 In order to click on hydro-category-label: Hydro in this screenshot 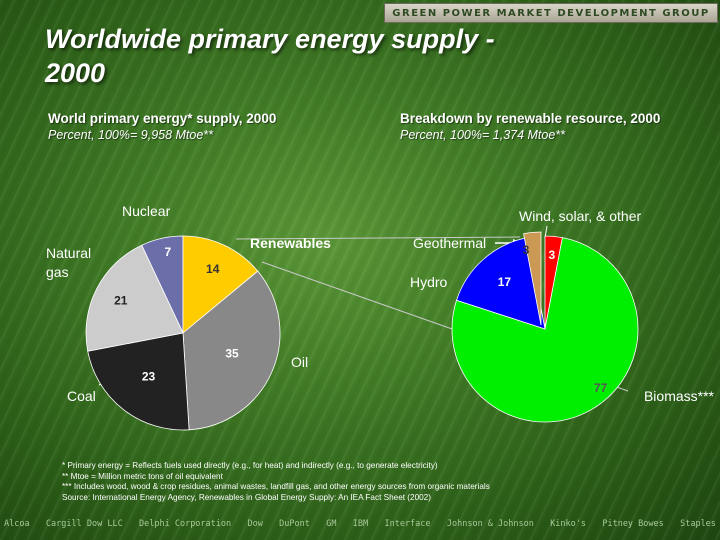, I will do `click(429, 282)`.